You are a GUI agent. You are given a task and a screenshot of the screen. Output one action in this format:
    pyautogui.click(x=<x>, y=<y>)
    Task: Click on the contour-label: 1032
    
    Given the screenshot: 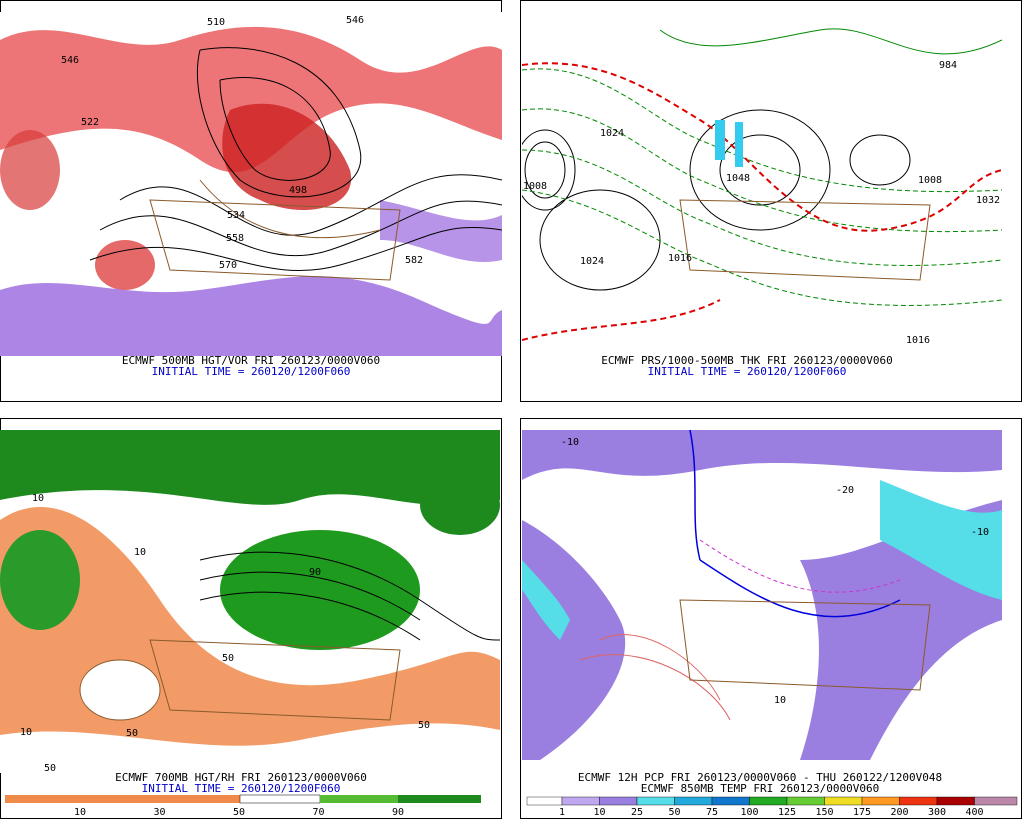 What is the action you would take?
    pyautogui.click(x=988, y=200)
    